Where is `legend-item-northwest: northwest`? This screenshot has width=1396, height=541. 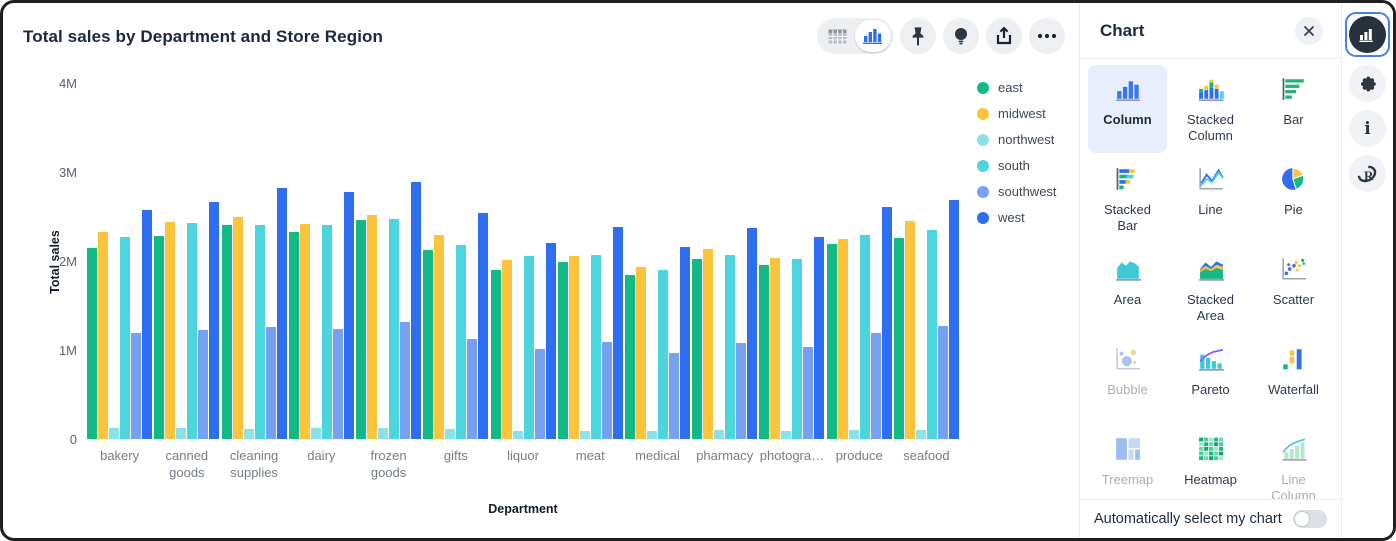 legend-item-northwest: northwest is located at coordinates (1017, 139).